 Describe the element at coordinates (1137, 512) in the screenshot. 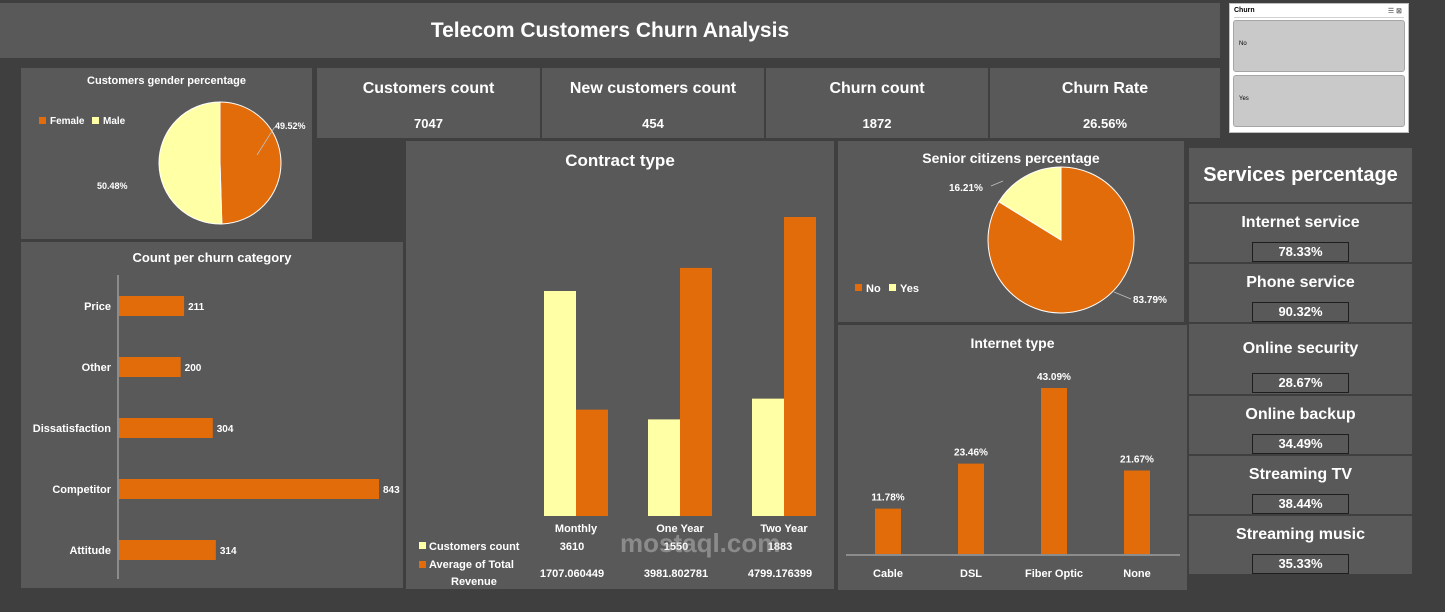

I see `bar-none` at that location.